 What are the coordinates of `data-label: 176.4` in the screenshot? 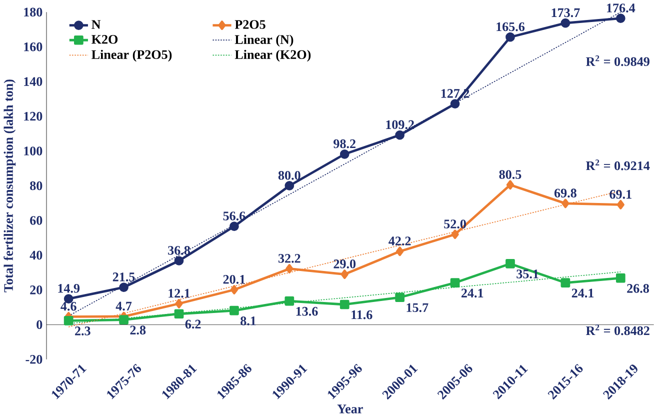 It's located at (621, 8).